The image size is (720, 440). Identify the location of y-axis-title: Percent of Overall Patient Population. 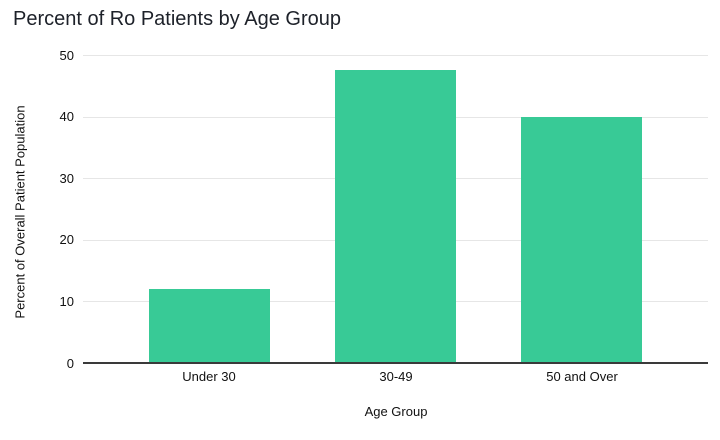
(20, 212).